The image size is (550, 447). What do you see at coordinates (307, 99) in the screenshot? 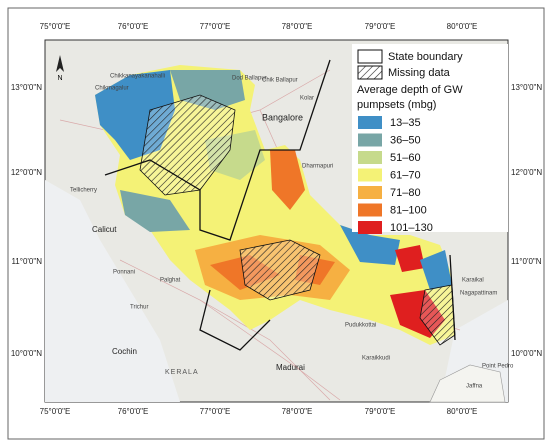
I see `place-label: Kolar` at bounding box center [307, 99].